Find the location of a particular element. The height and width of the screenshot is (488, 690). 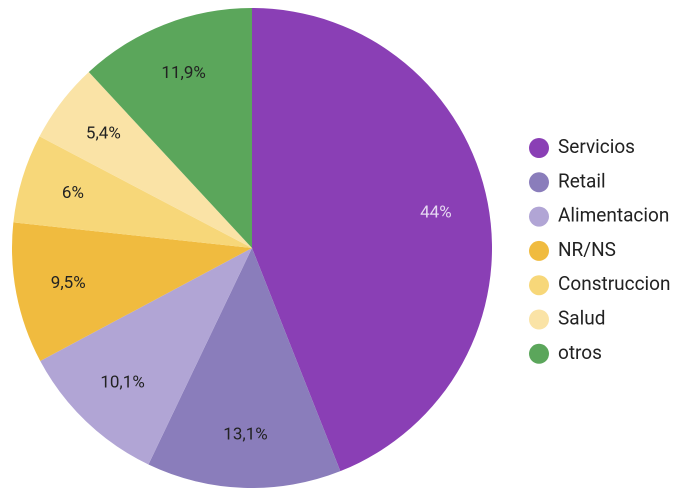

legend-text: Salud is located at coordinates (581, 318).